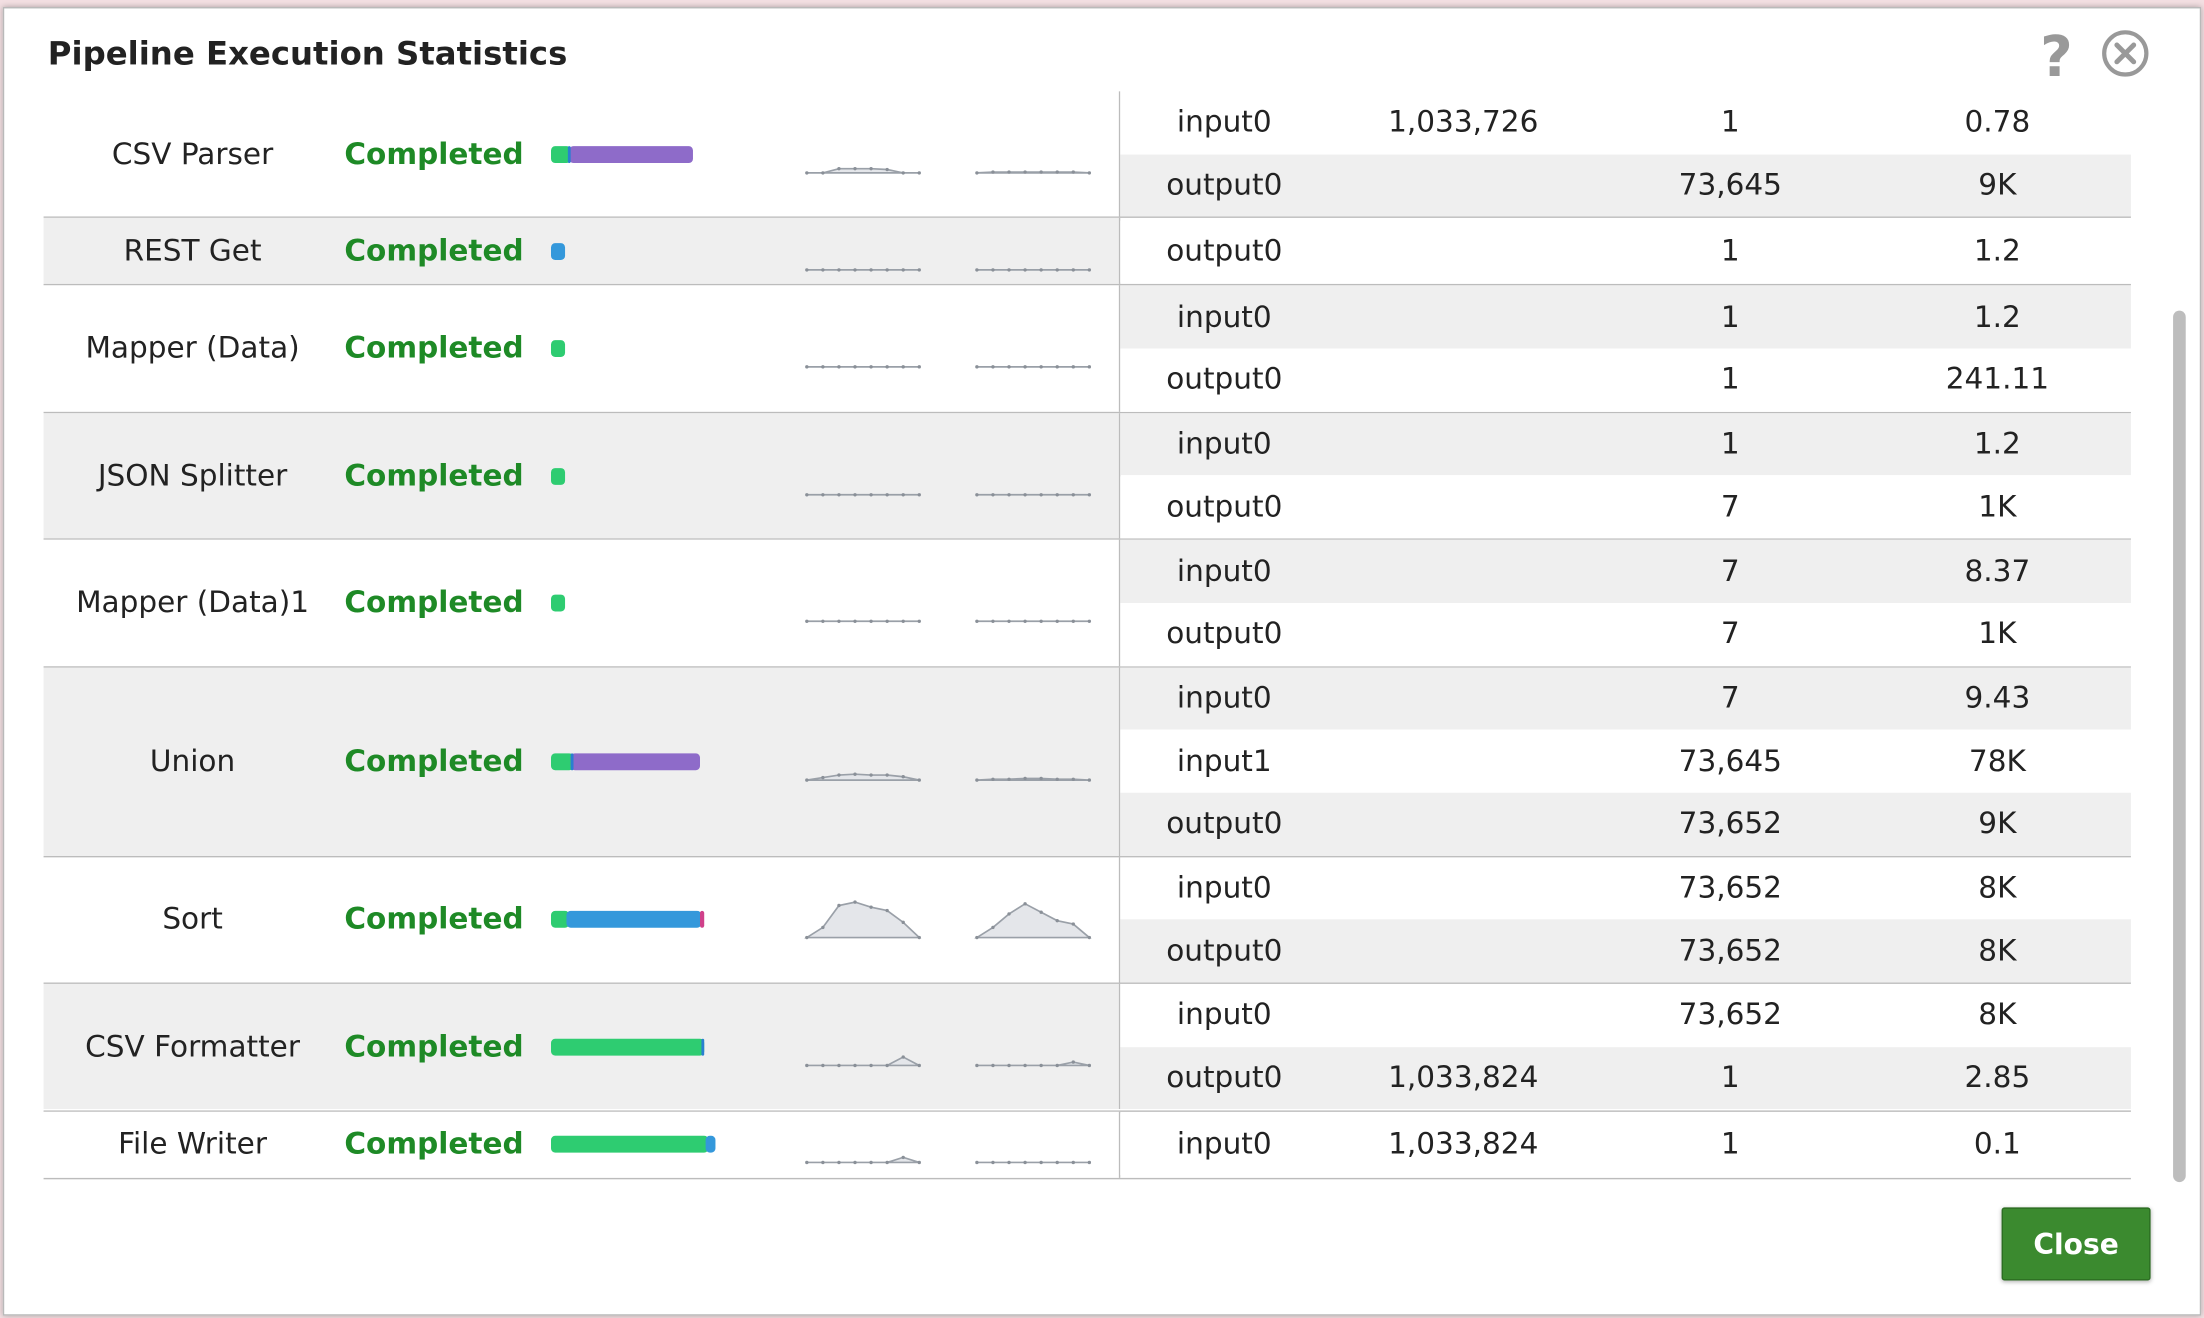  Describe the element at coordinates (193, 1143) in the screenshot. I see `snap-name: File Writer` at that location.